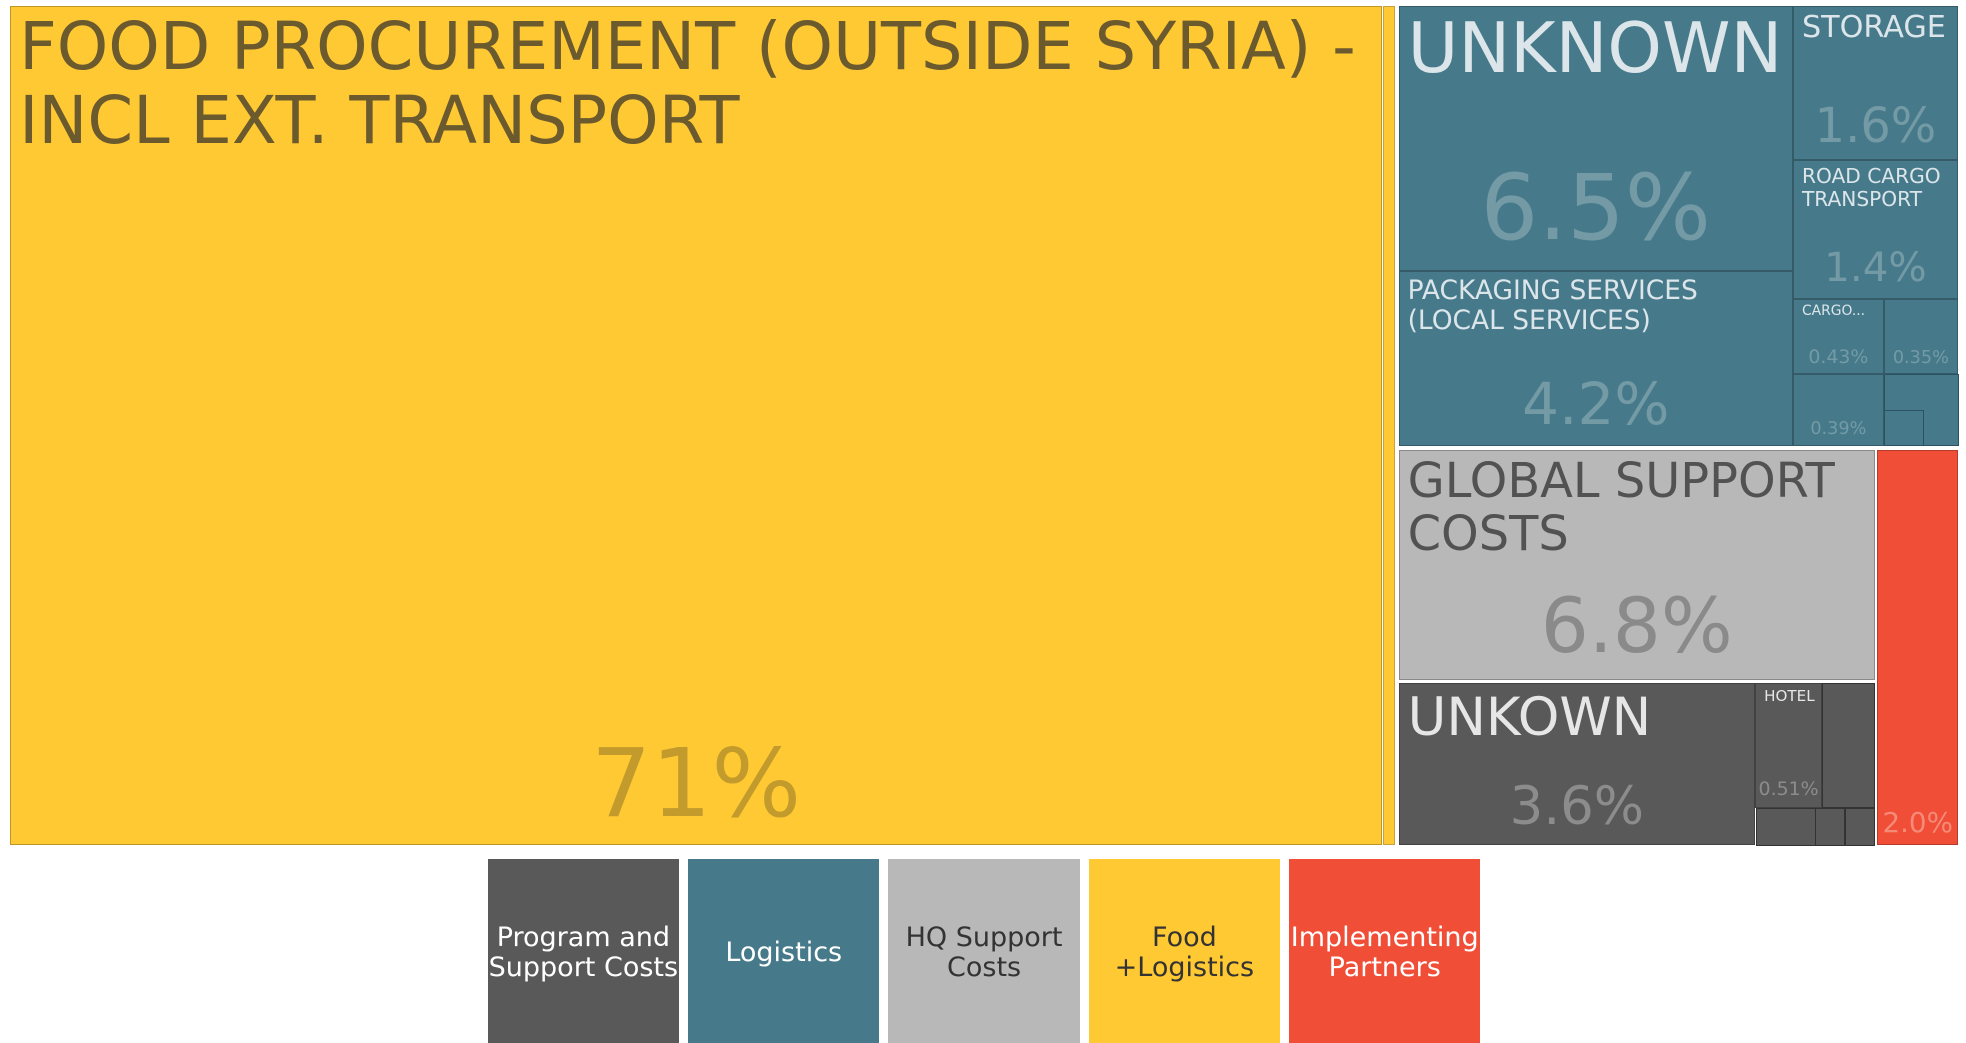  Describe the element at coordinates (1184, 951) in the screenshot. I see `legend-item: Food +Logistics` at that location.